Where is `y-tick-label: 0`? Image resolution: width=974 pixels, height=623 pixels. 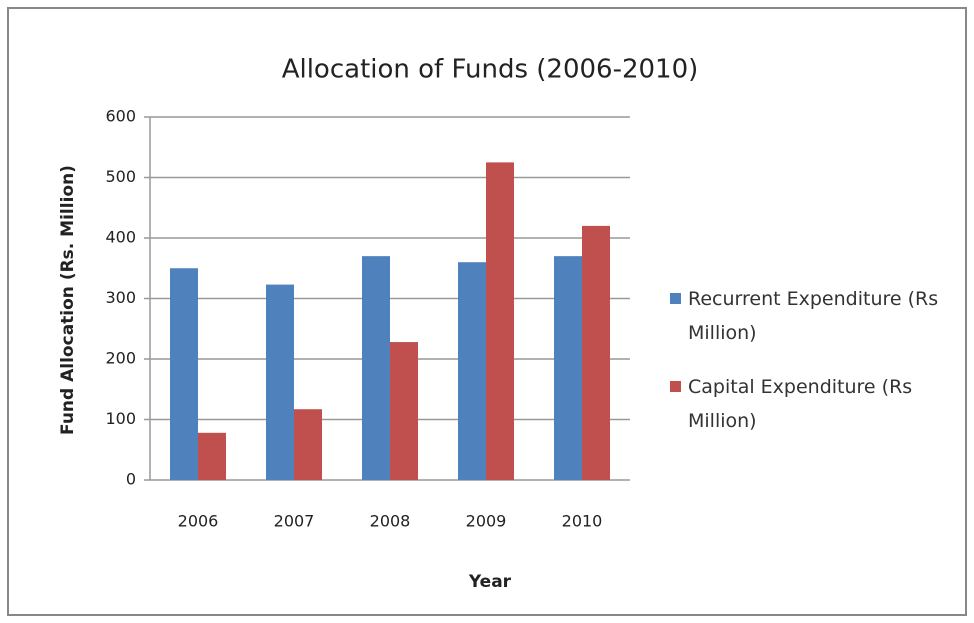
y-tick-label: 0 is located at coordinates (131, 479).